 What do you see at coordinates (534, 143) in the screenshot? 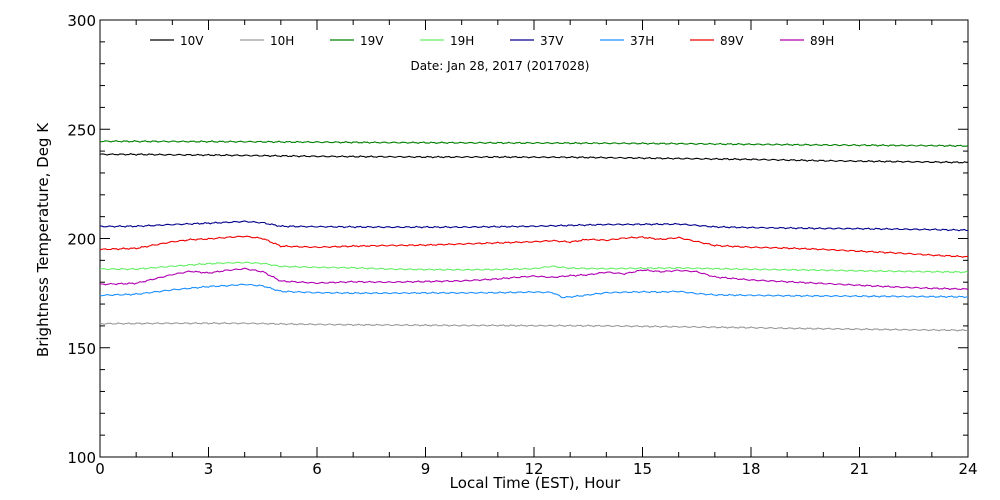
I see `series-line-19v` at bounding box center [534, 143].